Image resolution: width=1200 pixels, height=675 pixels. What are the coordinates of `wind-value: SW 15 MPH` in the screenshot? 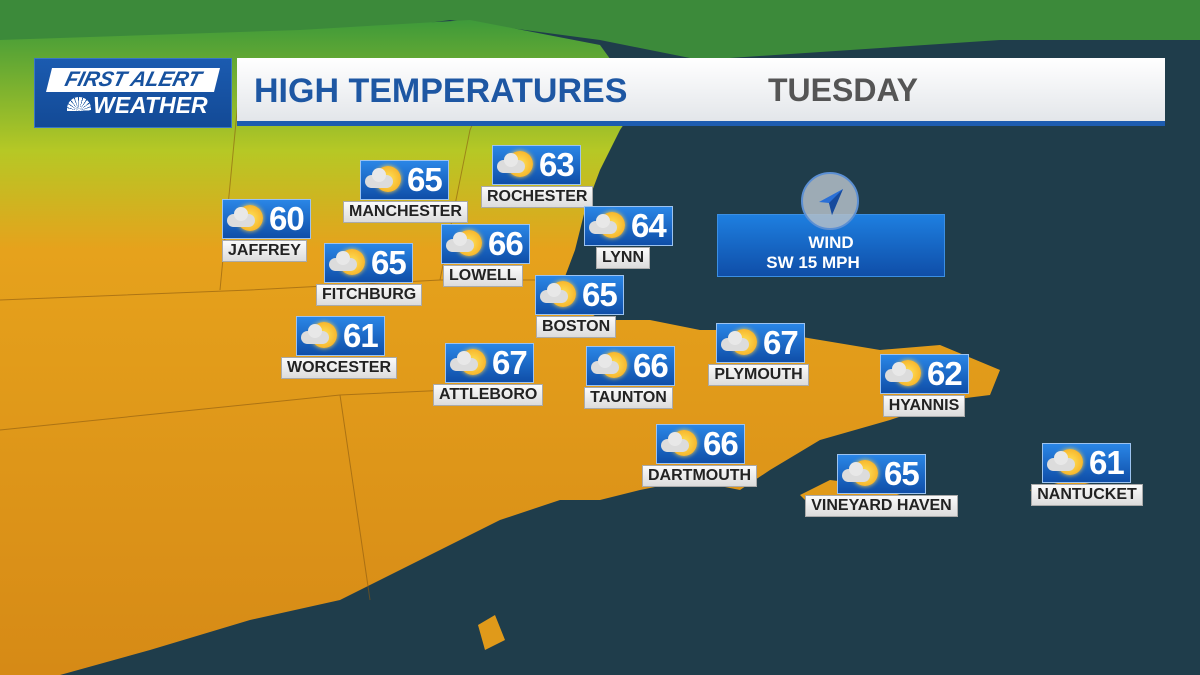 It's located at (813, 262).